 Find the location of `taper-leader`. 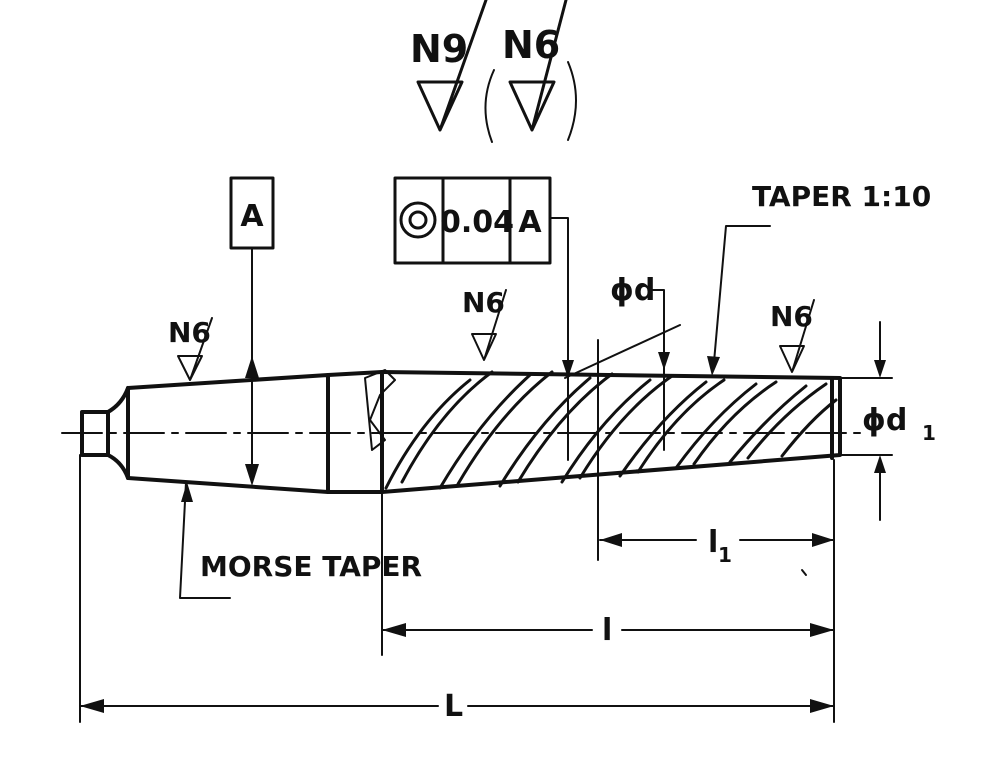

taper-leader is located at coordinates (742, 294).